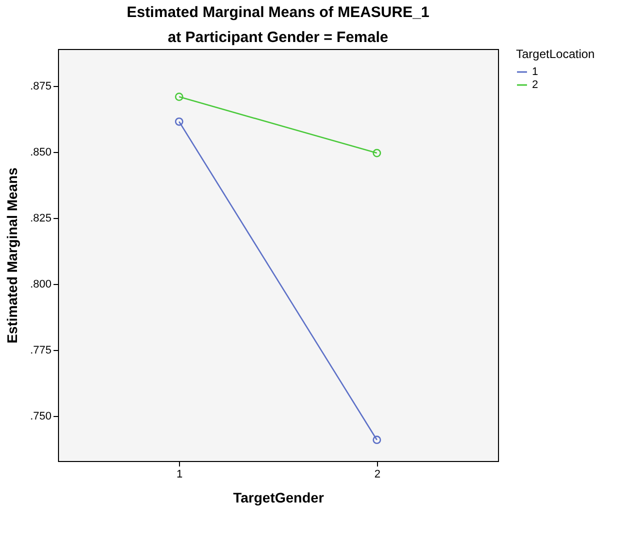 The image size is (619, 535). I want to click on y-tick-label: .850, so click(41, 152).